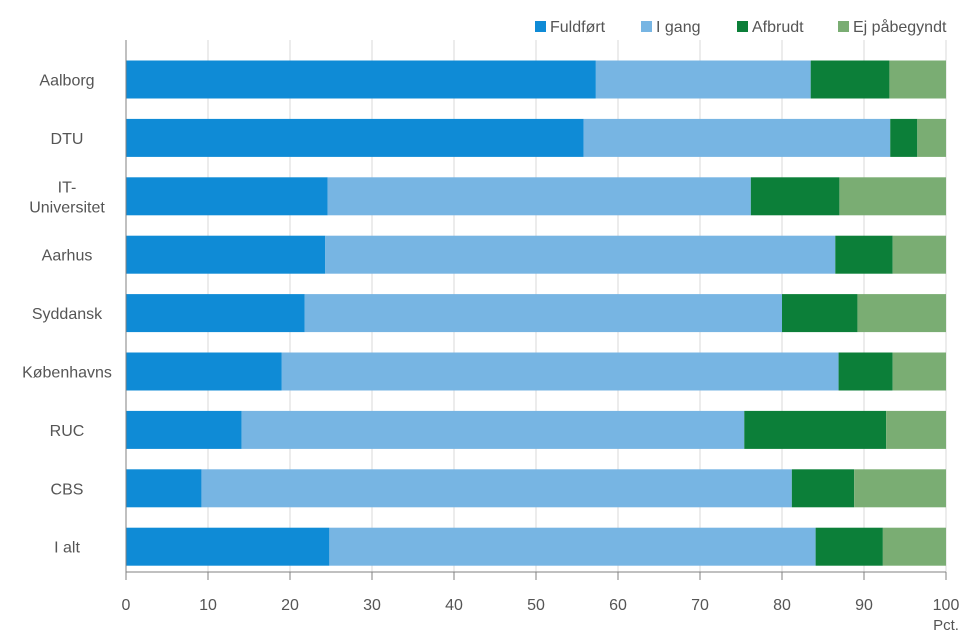 The width and height of the screenshot is (964, 637). Describe the element at coordinates (778, 27) in the screenshot. I see `legend-label: Afbrudt` at that location.